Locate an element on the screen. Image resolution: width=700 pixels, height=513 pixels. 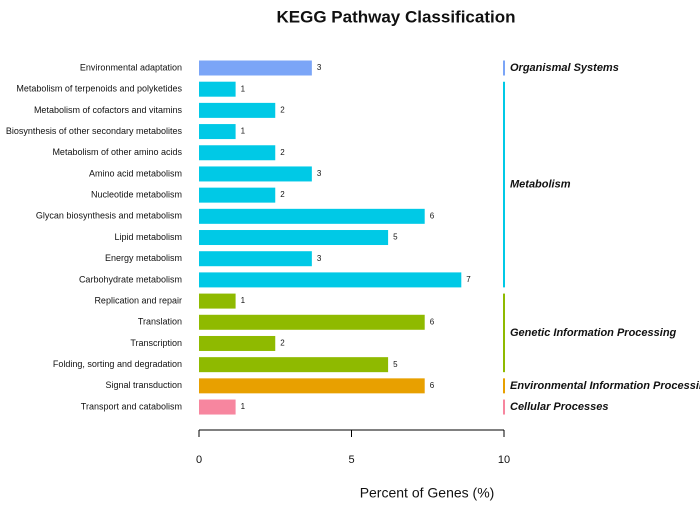
group-label: Organismal Systems is located at coordinates (564, 68).